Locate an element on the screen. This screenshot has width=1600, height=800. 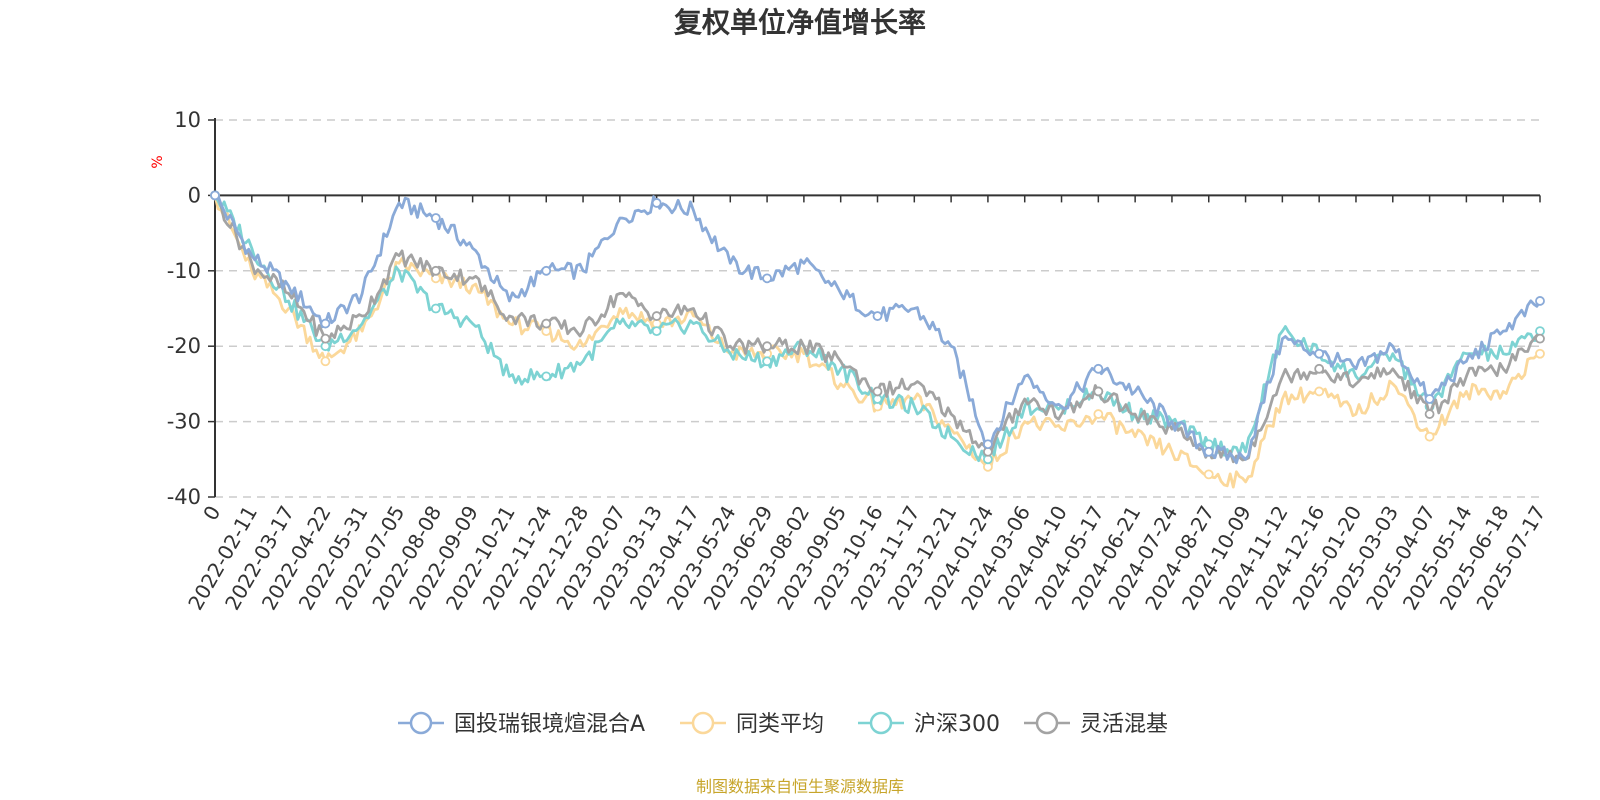
legend-item-0: 国投瑞银境煊混合A is located at coordinates (521, 724).